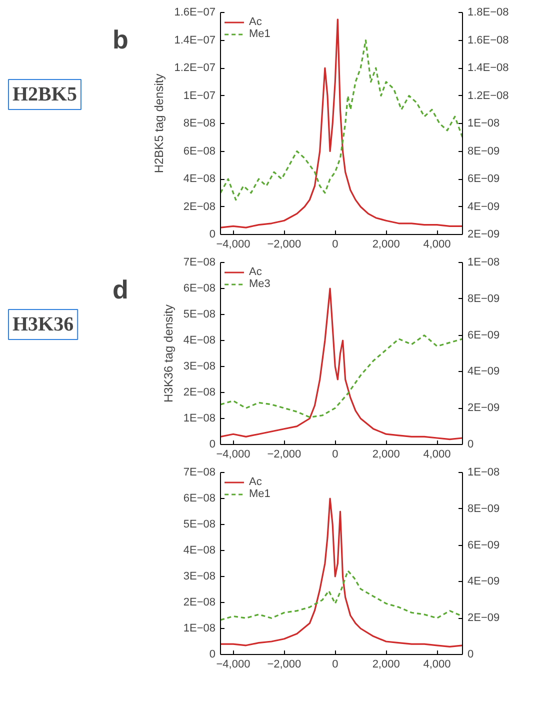  Describe the element at coordinates (120, 289) in the screenshot. I see `text: d` at that location.